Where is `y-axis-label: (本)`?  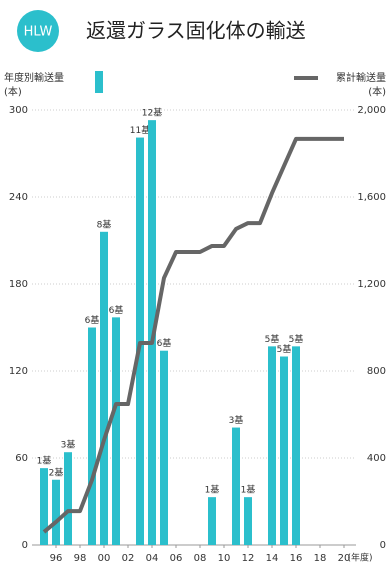
y-axis-label: (本) is located at coordinates (13, 91).